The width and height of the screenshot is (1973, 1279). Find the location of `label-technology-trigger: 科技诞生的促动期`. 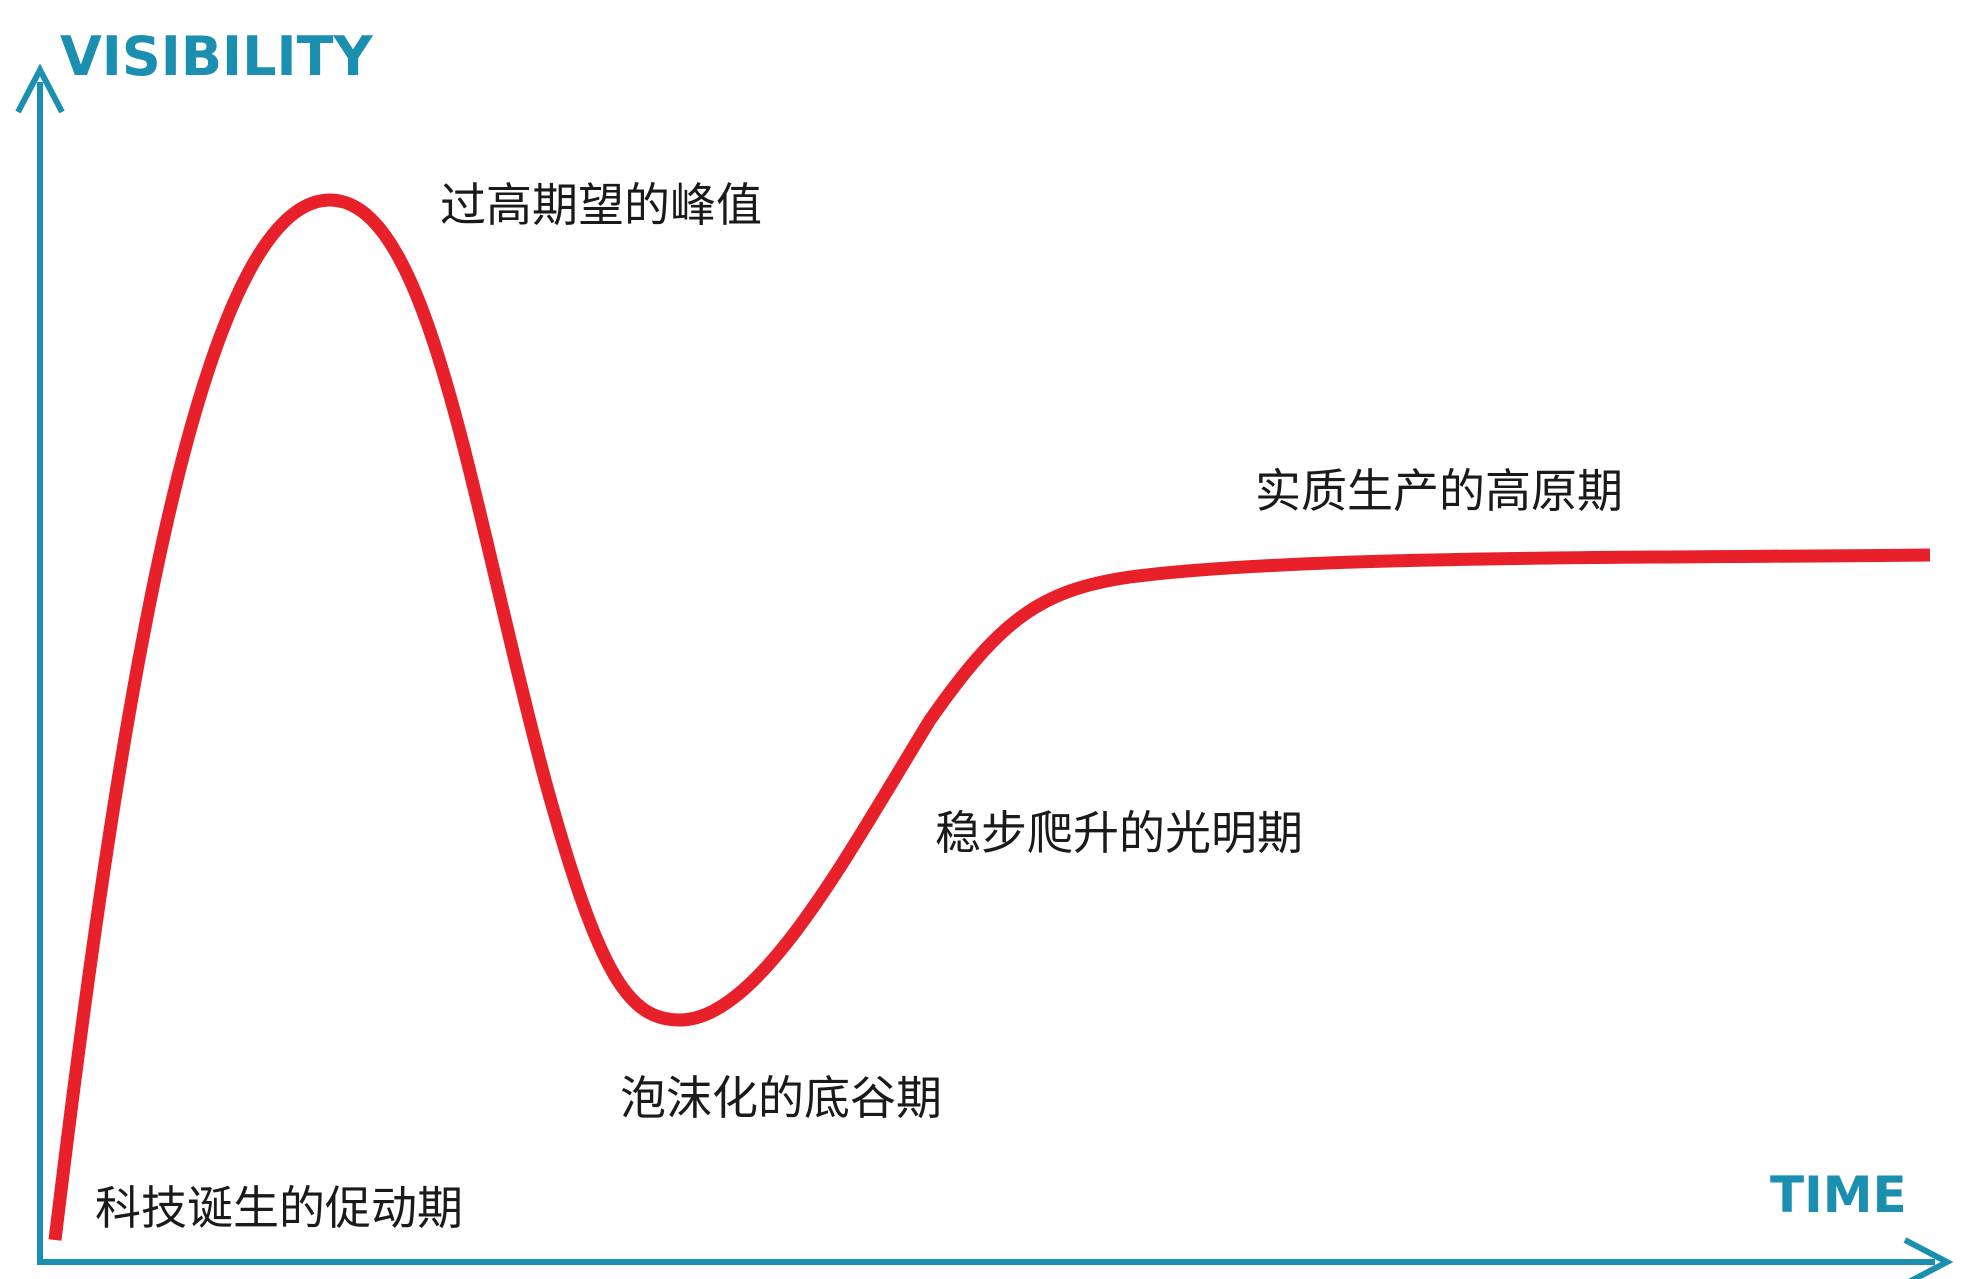

label-technology-trigger: 科技诞生的促动期 is located at coordinates (279, 1208).